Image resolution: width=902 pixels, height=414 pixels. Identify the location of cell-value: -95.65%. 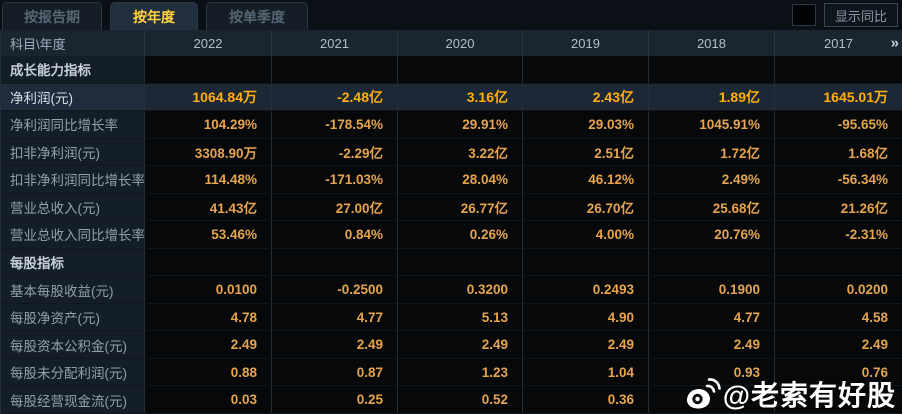
(838, 124).